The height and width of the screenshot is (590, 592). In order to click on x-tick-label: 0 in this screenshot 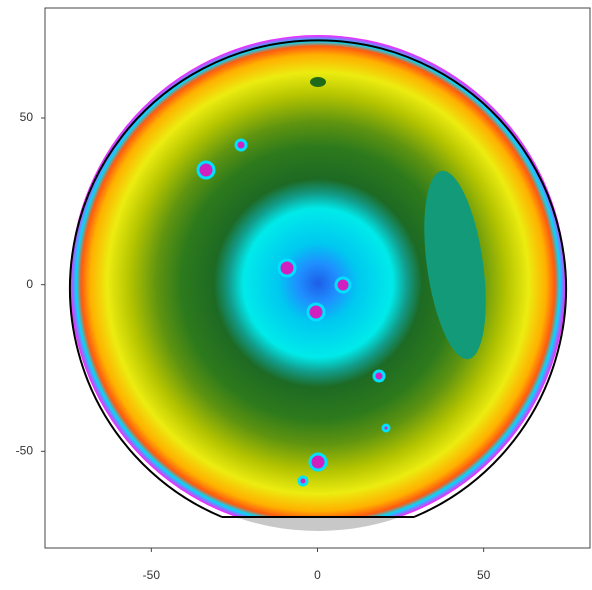, I will do `click(317, 575)`.